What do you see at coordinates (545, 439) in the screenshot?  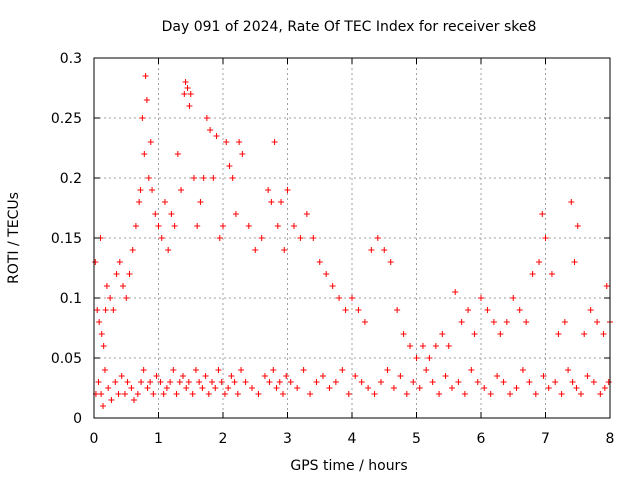 I see `x-tick-label: 7` at bounding box center [545, 439].